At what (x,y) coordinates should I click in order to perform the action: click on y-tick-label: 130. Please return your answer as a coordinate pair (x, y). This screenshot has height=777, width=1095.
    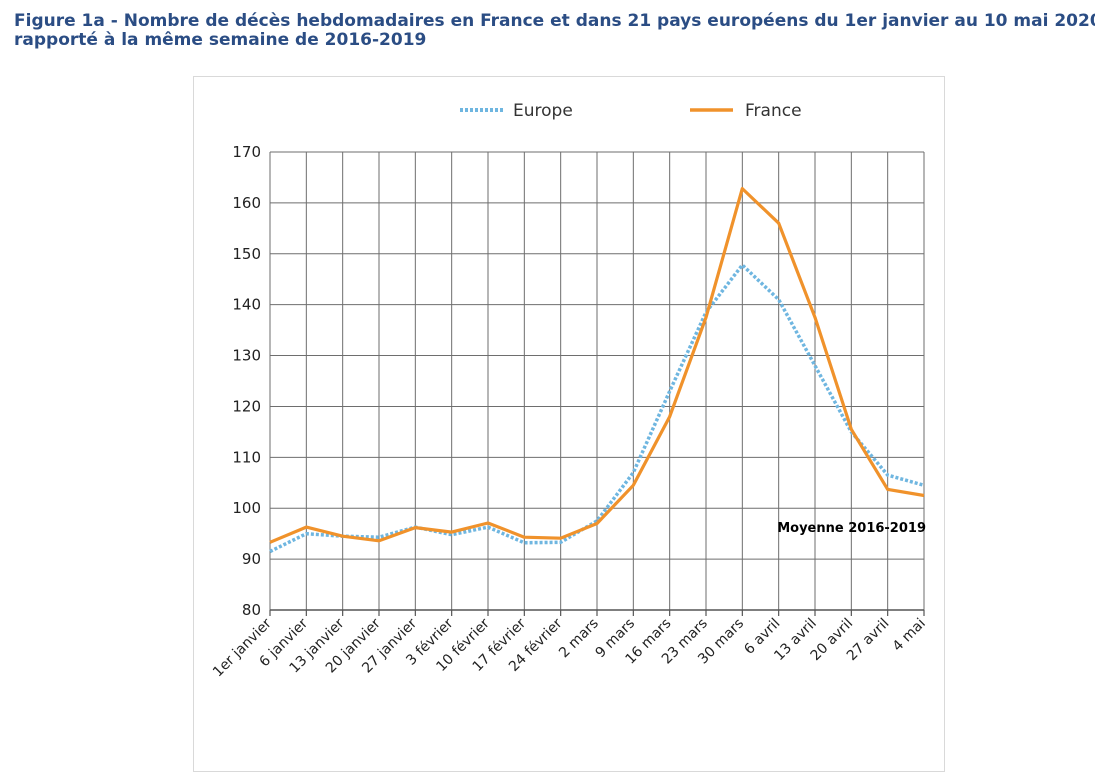
    Looking at the image, I should click on (246, 356).